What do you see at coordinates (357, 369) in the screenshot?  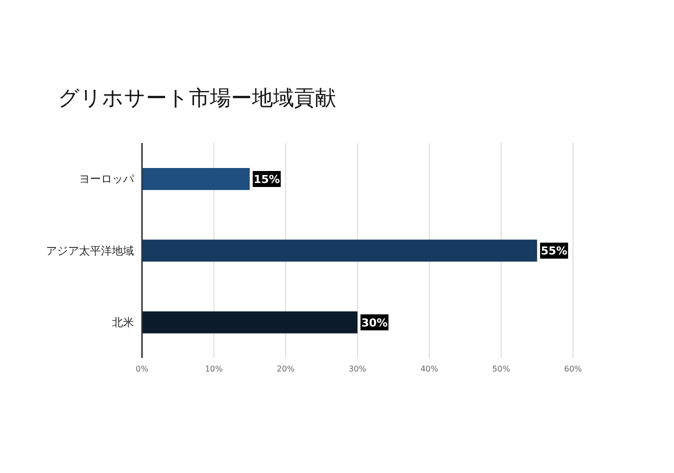 I see `x-tick-label: 30%` at bounding box center [357, 369].